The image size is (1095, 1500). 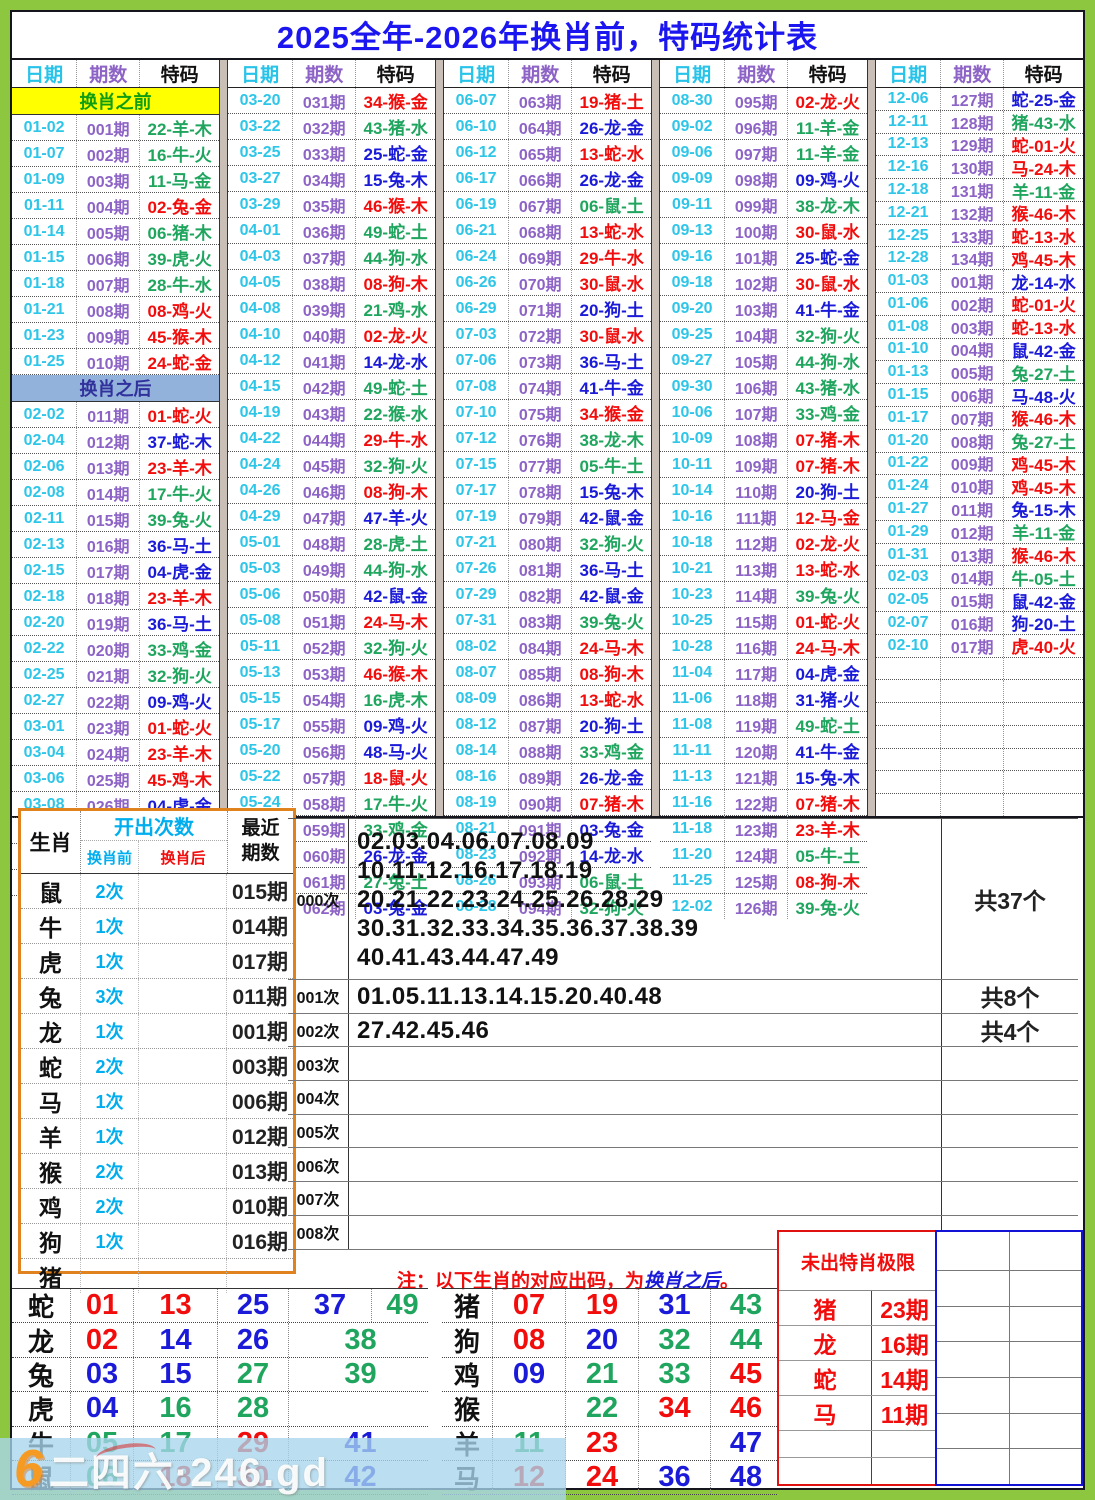 I want to click on header-after-swap: 换肖后, so click(x=183, y=858).